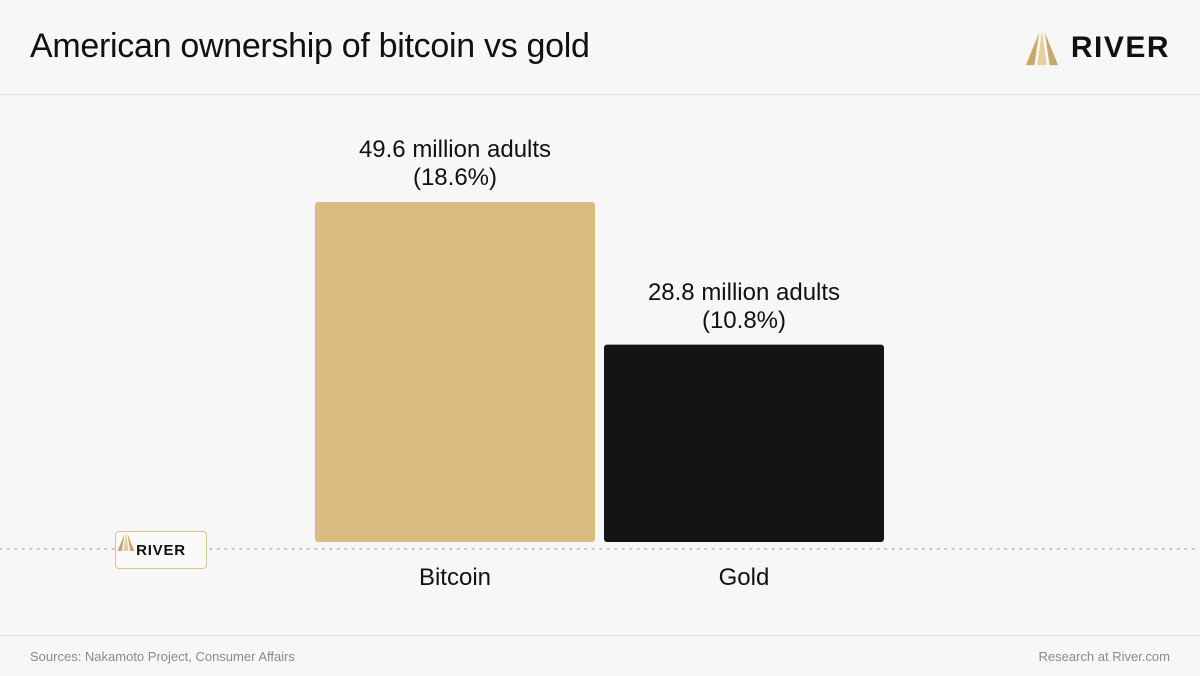 This screenshot has width=1200, height=676. What do you see at coordinates (455, 149) in the screenshot?
I see `data-label-bitcoin-line1: 49.6 million adults` at bounding box center [455, 149].